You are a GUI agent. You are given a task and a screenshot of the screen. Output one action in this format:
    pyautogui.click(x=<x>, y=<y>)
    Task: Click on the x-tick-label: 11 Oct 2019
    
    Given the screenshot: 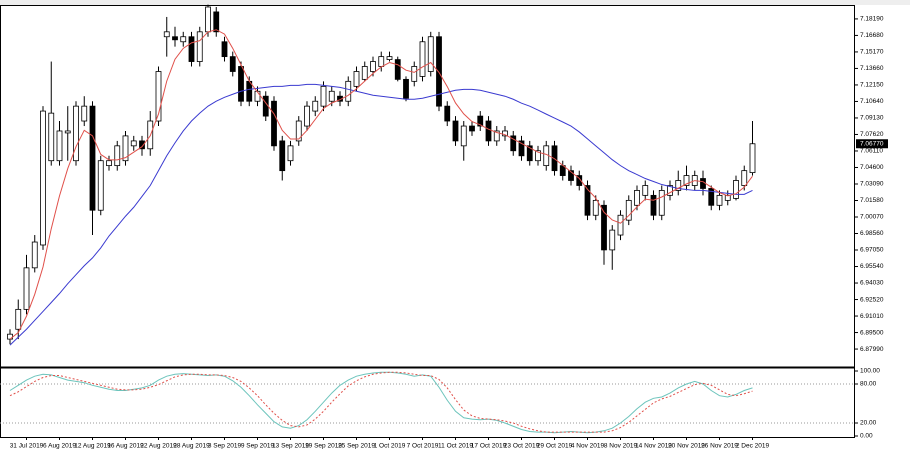 What is the action you would take?
    pyautogui.click(x=455, y=446)
    